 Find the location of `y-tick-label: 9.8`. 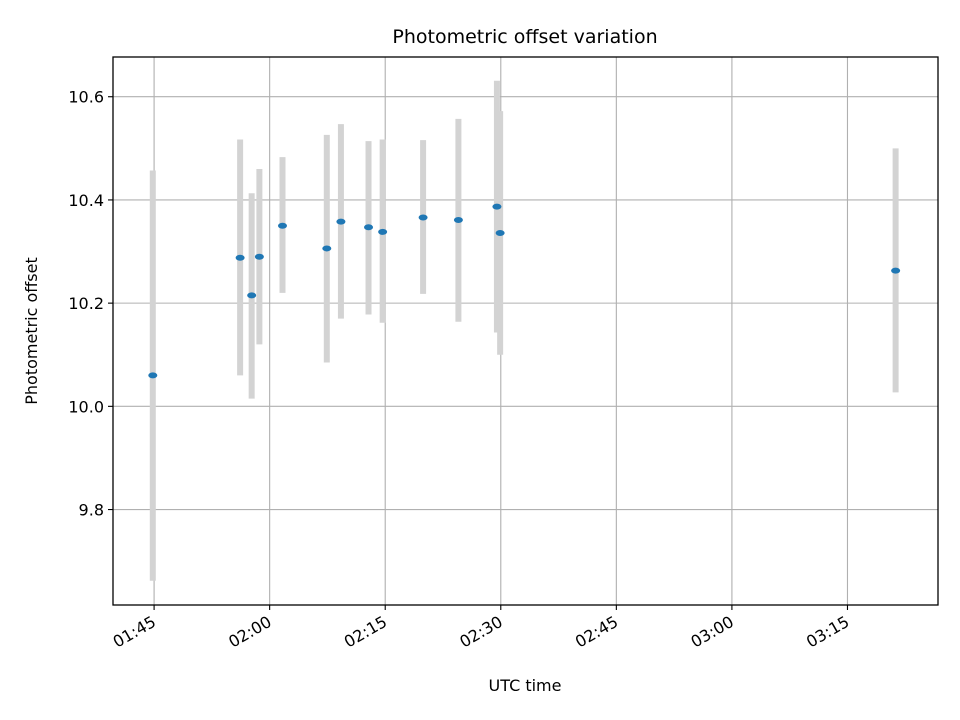

y-tick-label: 9.8 is located at coordinates (91, 510).